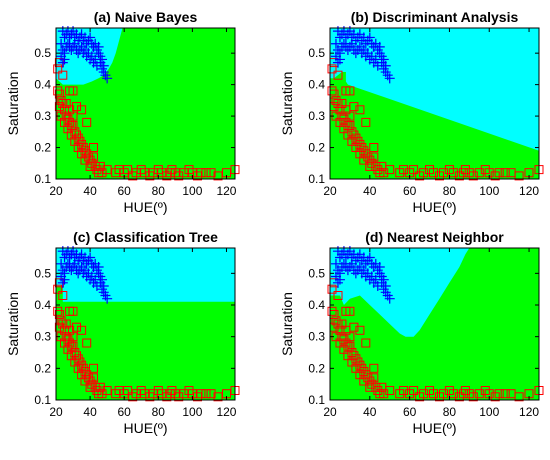  What do you see at coordinates (146, 207) in the screenshot?
I see `x-axis-label: HUE(º)` at bounding box center [146, 207].